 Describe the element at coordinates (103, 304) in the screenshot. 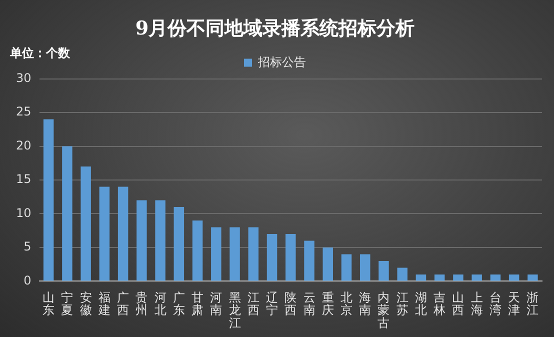

I see `x-tick-label: 福建` at that location.